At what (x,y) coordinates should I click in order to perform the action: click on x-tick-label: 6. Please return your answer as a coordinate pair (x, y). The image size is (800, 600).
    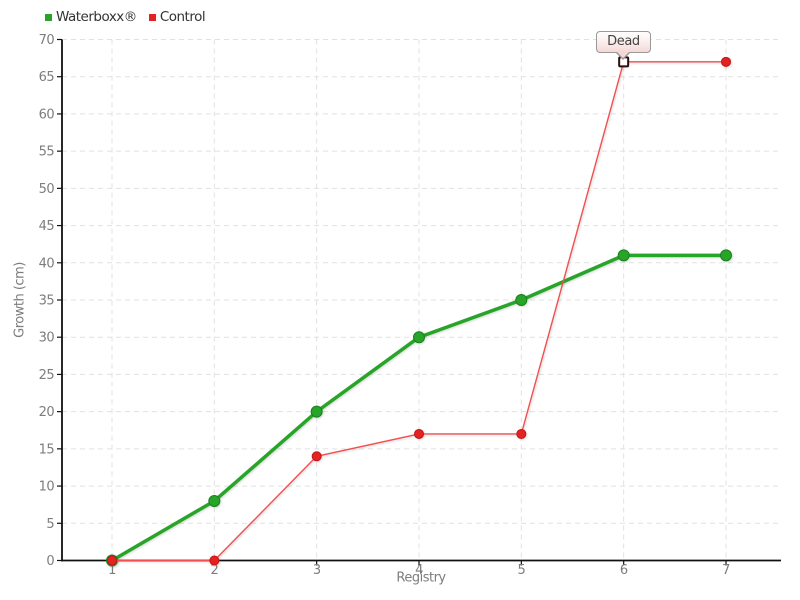
    Looking at the image, I should click on (624, 570).